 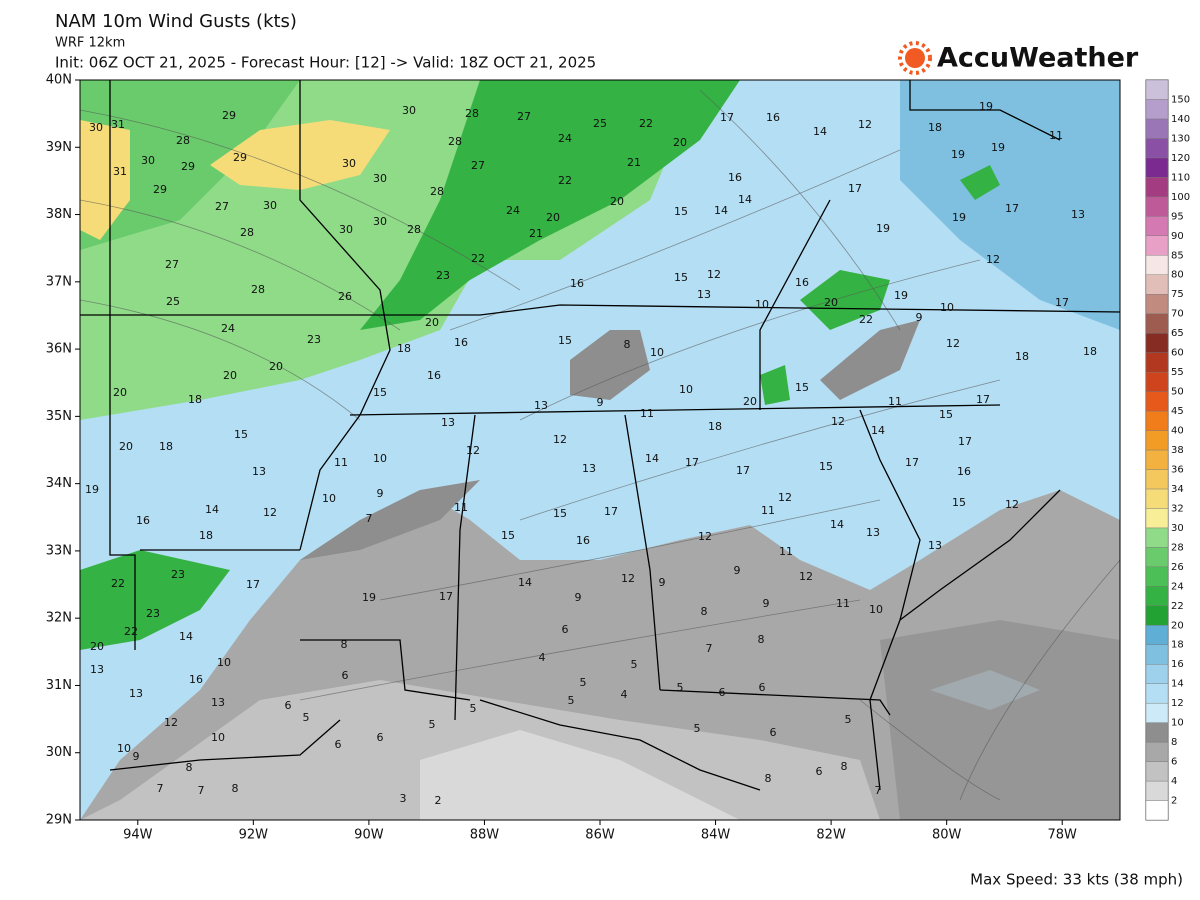 What do you see at coordinates (1177, 216) in the screenshot?
I see `colorbar-label: 95` at bounding box center [1177, 216].